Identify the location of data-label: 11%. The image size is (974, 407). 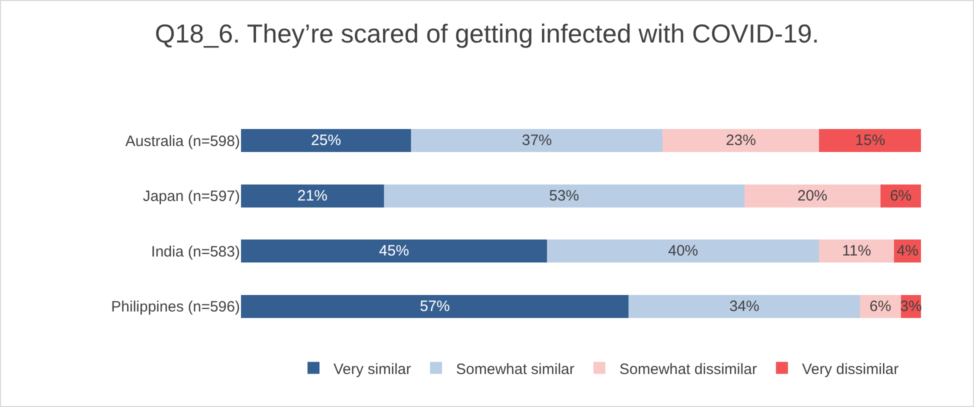
(857, 251).